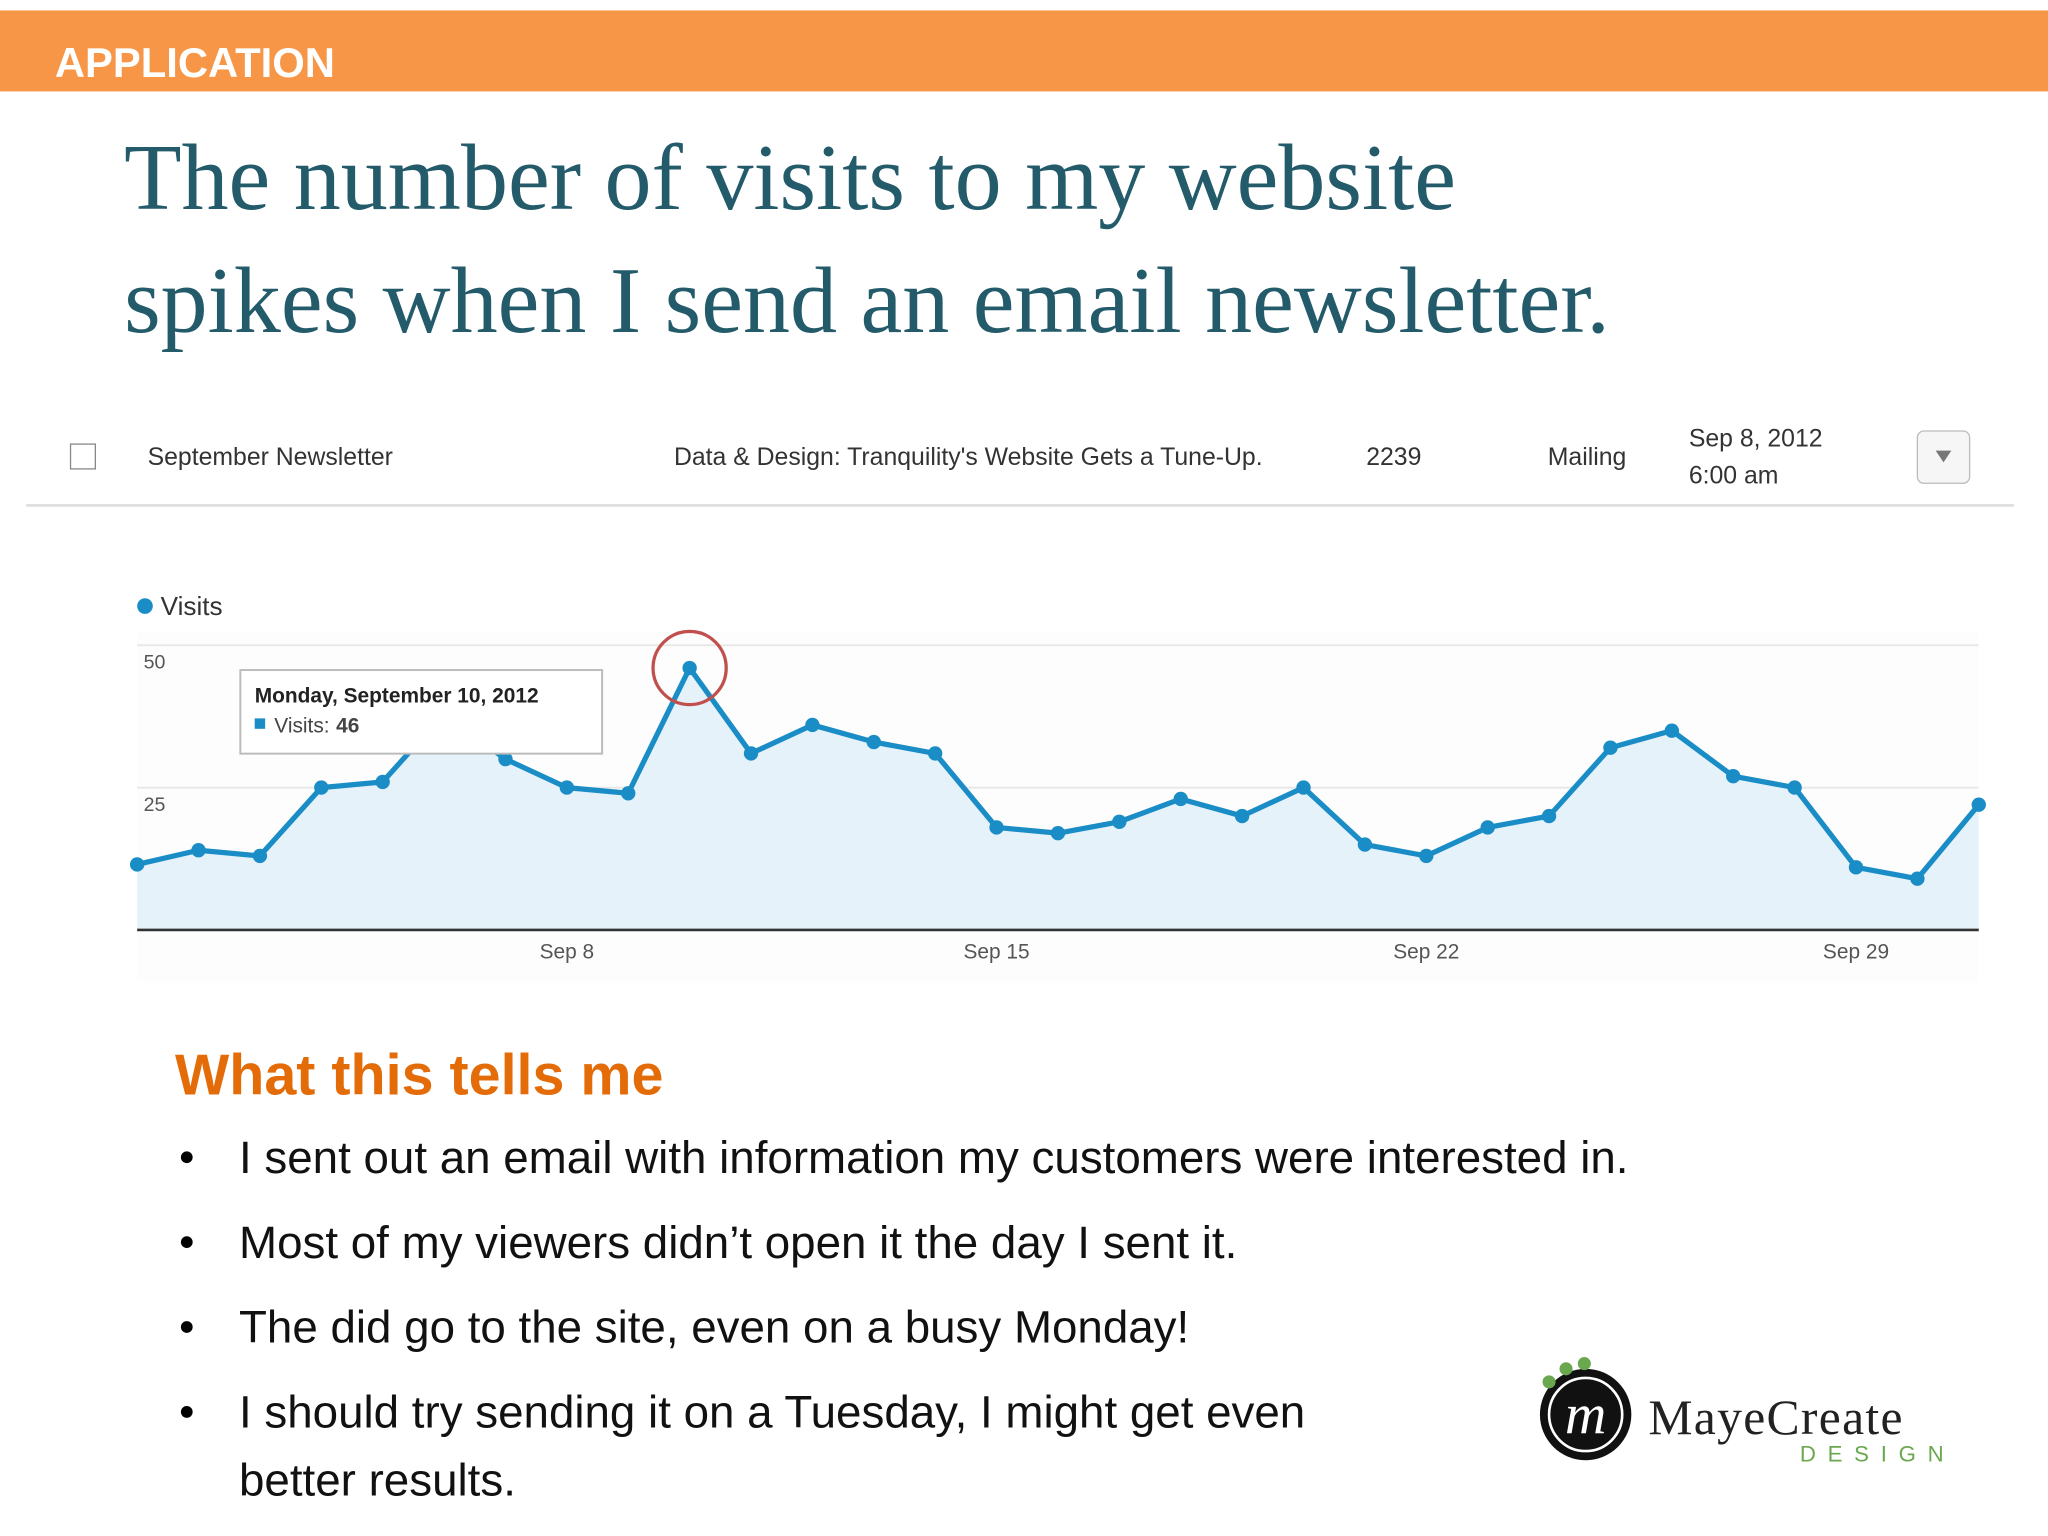 The height and width of the screenshot is (1536, 2048). I want to click on bullet-text: better results., so click(377, 1480).